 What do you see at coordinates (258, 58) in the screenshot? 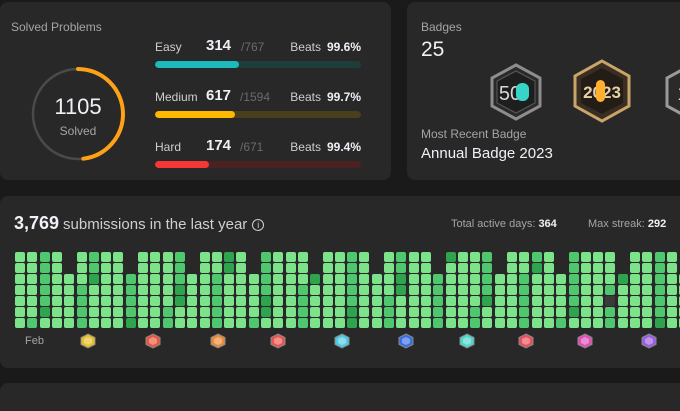
I see `difficulty-row-easy: Easy 314 /767 Beats 99.6%` at bounding box center [258, 58].